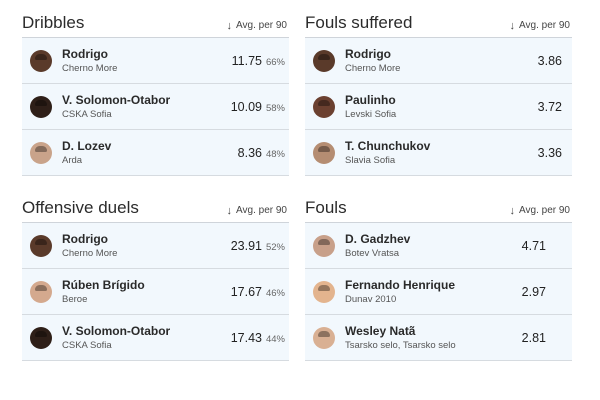 Image resolution: width=600 pixels, height=400 pixels. I want to click on stat-value: 2.97, so click(533, 291).